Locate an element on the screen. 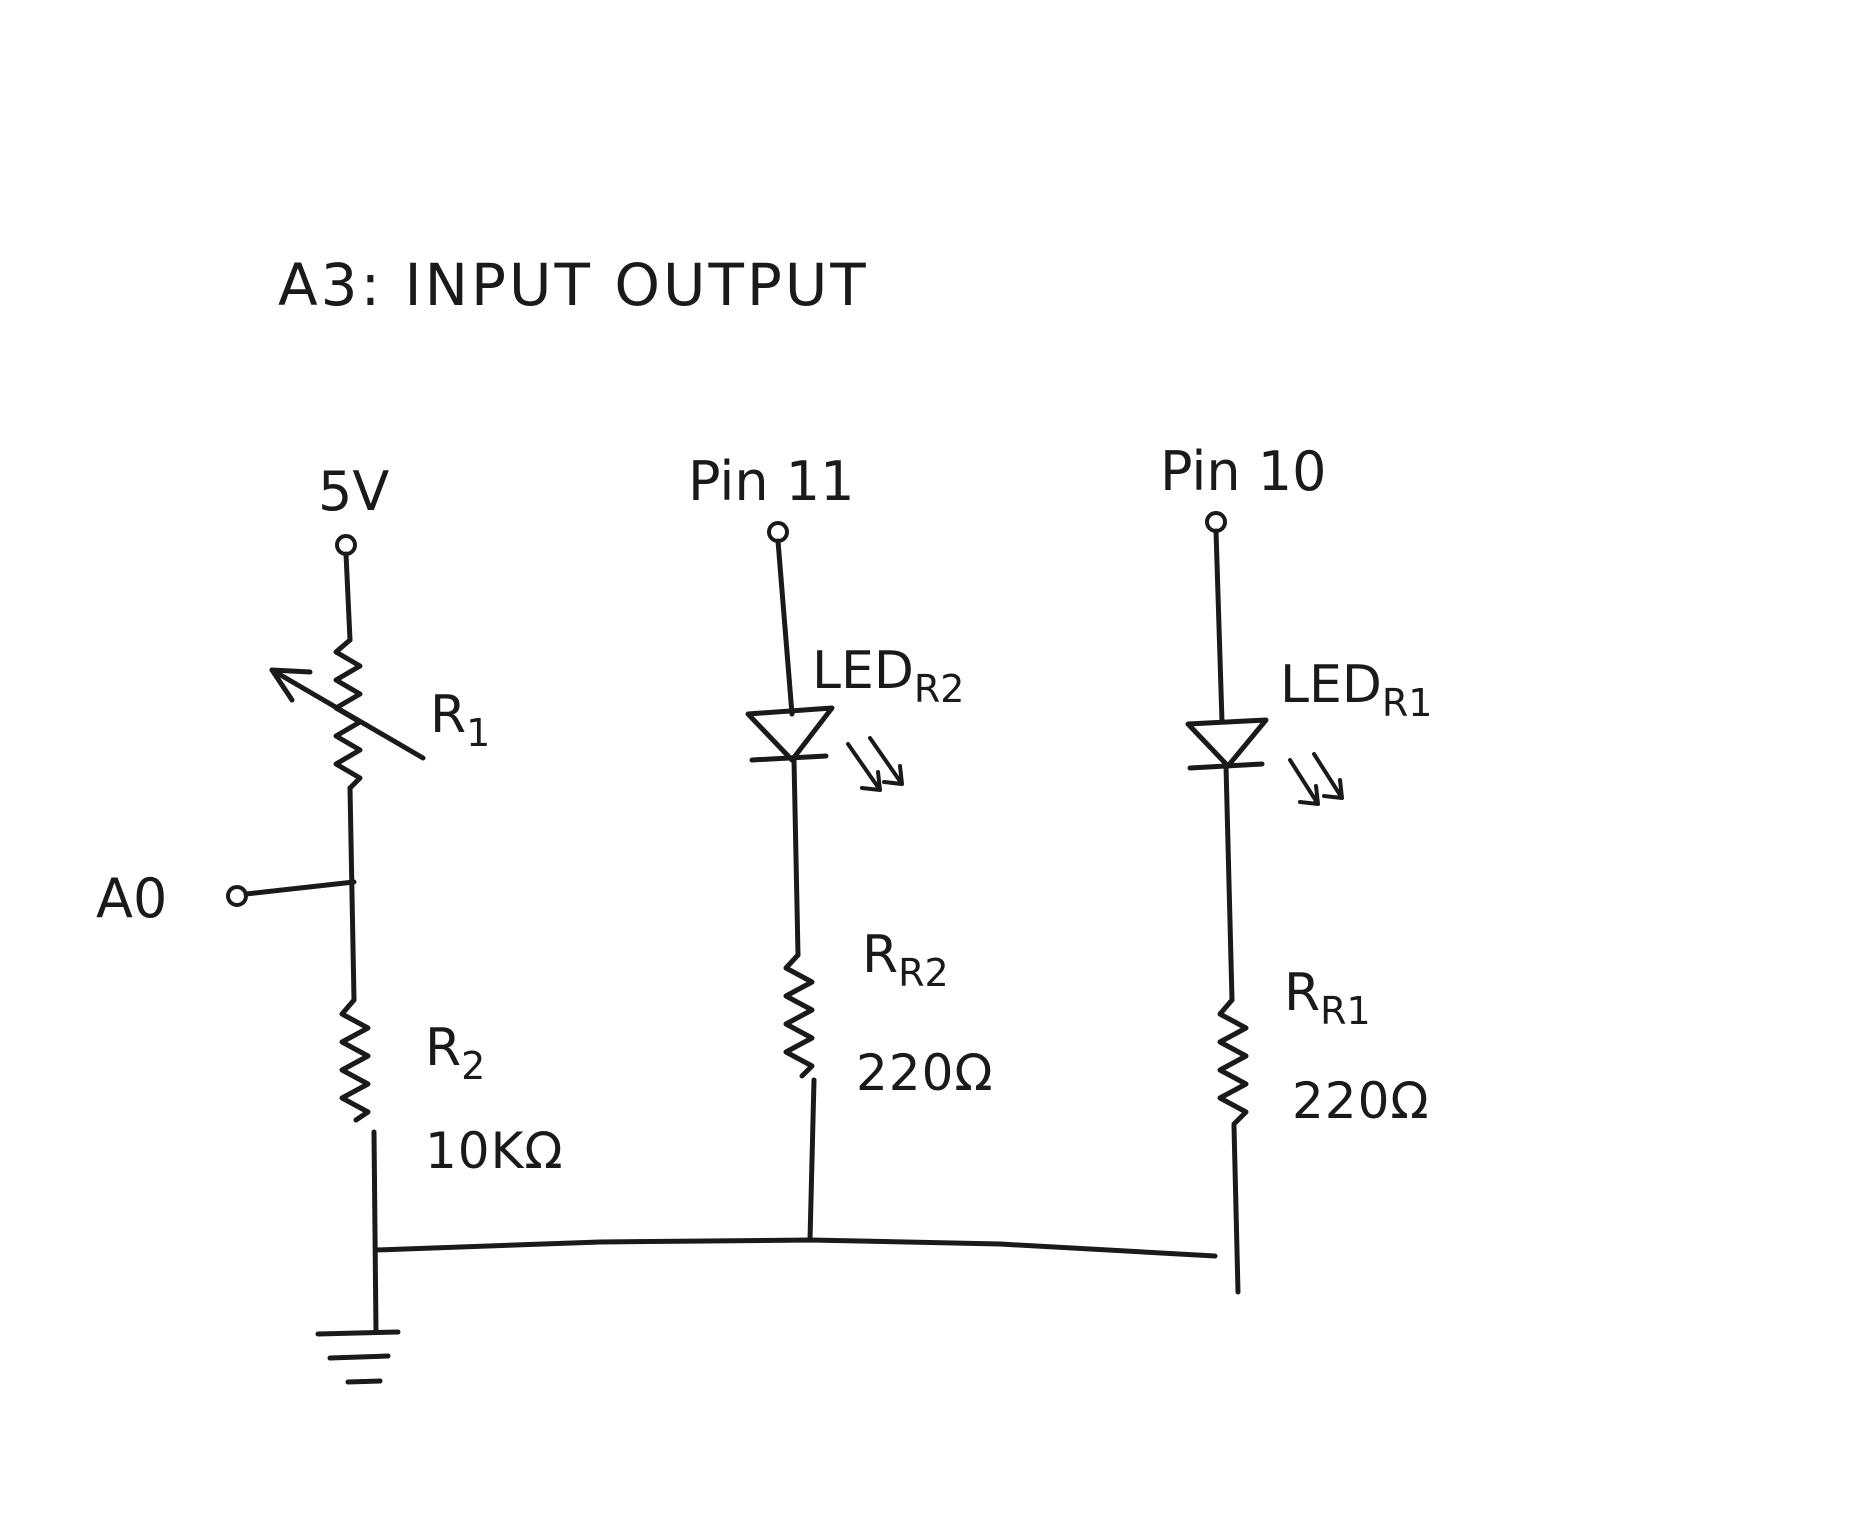  diagram-title: A3: INPUT OUTPUT is located at coordinates (573, 285).